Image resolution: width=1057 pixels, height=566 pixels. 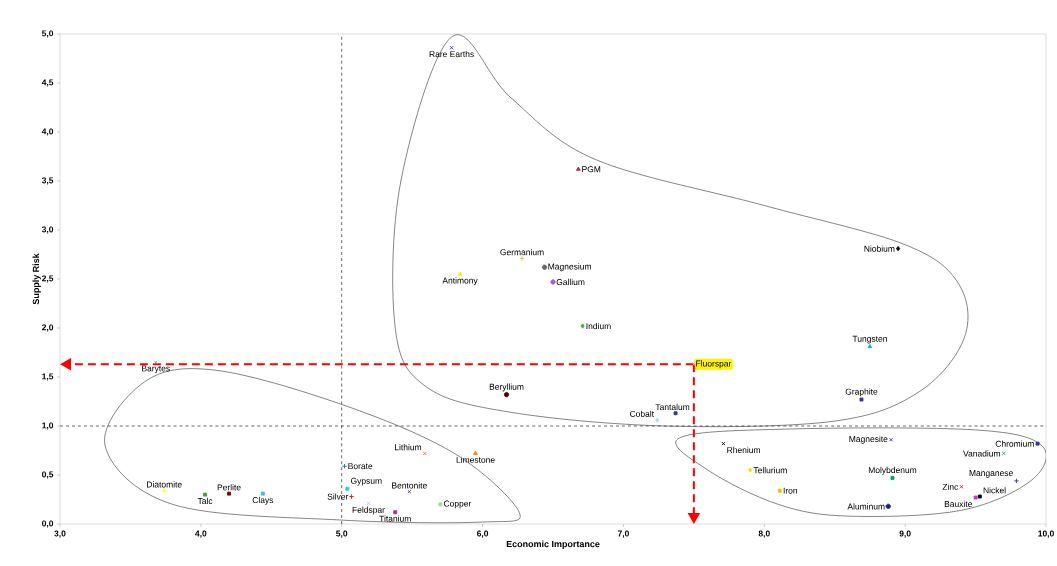 What do you see at coordinates (201, 534) in the screenshot?
I see `x-tick-label: 4,0` at bounding box center [201, 534].